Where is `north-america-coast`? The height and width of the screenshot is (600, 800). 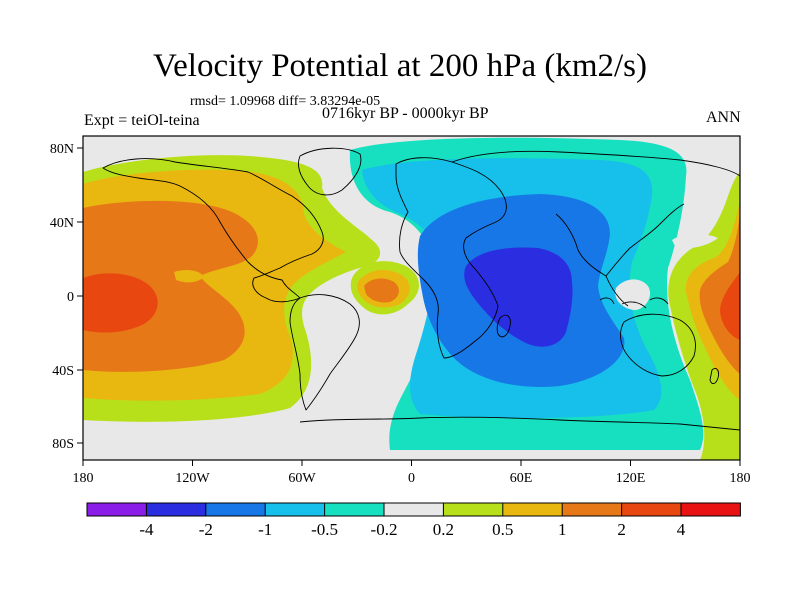 north-america-coast is located at coordinates (213, 230).